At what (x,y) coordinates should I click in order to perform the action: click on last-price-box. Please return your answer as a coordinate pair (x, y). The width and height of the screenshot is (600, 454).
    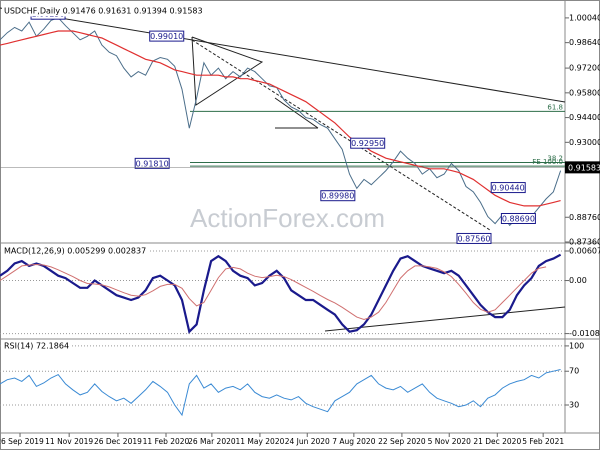
    Looking at the image, I should click on (582, 167).